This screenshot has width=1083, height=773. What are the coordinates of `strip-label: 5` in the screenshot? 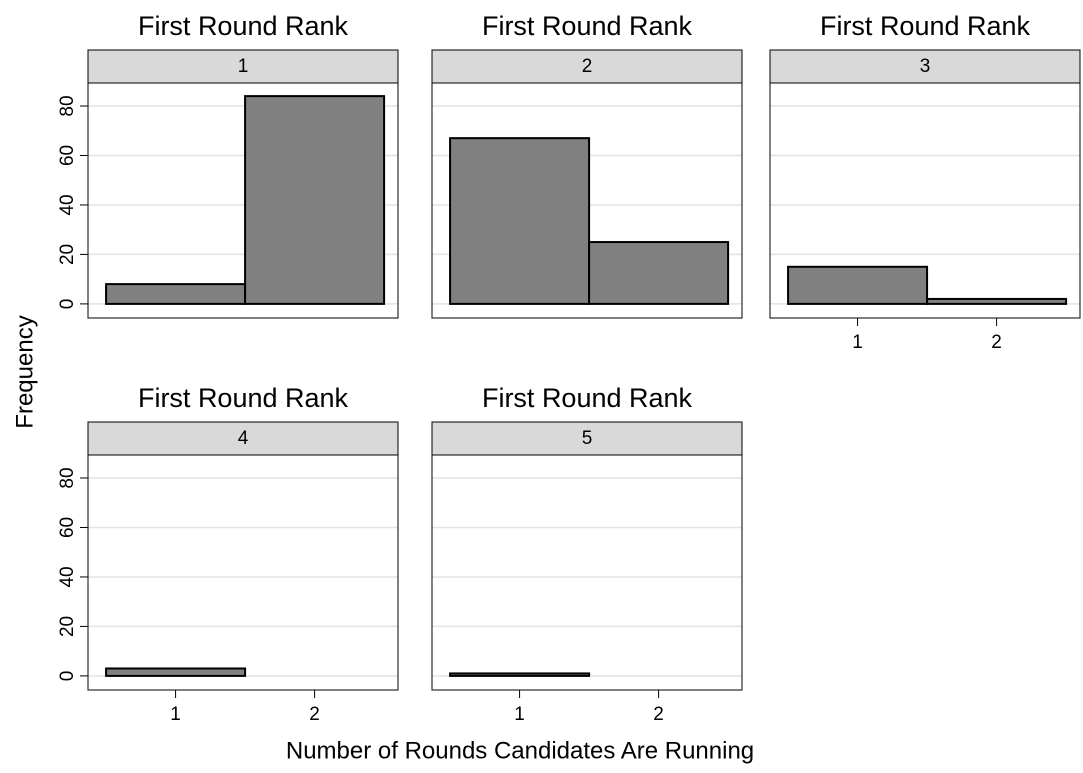 It's located at (587, 438).